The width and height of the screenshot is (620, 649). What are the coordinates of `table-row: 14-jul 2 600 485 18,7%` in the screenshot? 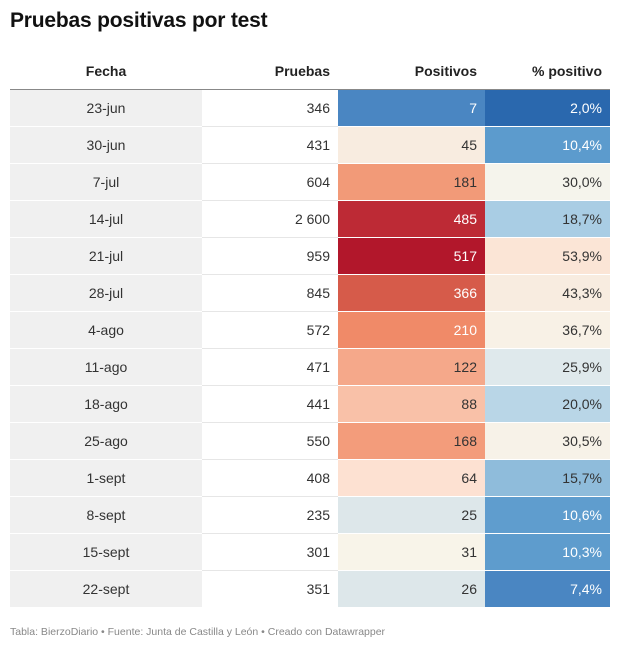 It's located at (310, 219).